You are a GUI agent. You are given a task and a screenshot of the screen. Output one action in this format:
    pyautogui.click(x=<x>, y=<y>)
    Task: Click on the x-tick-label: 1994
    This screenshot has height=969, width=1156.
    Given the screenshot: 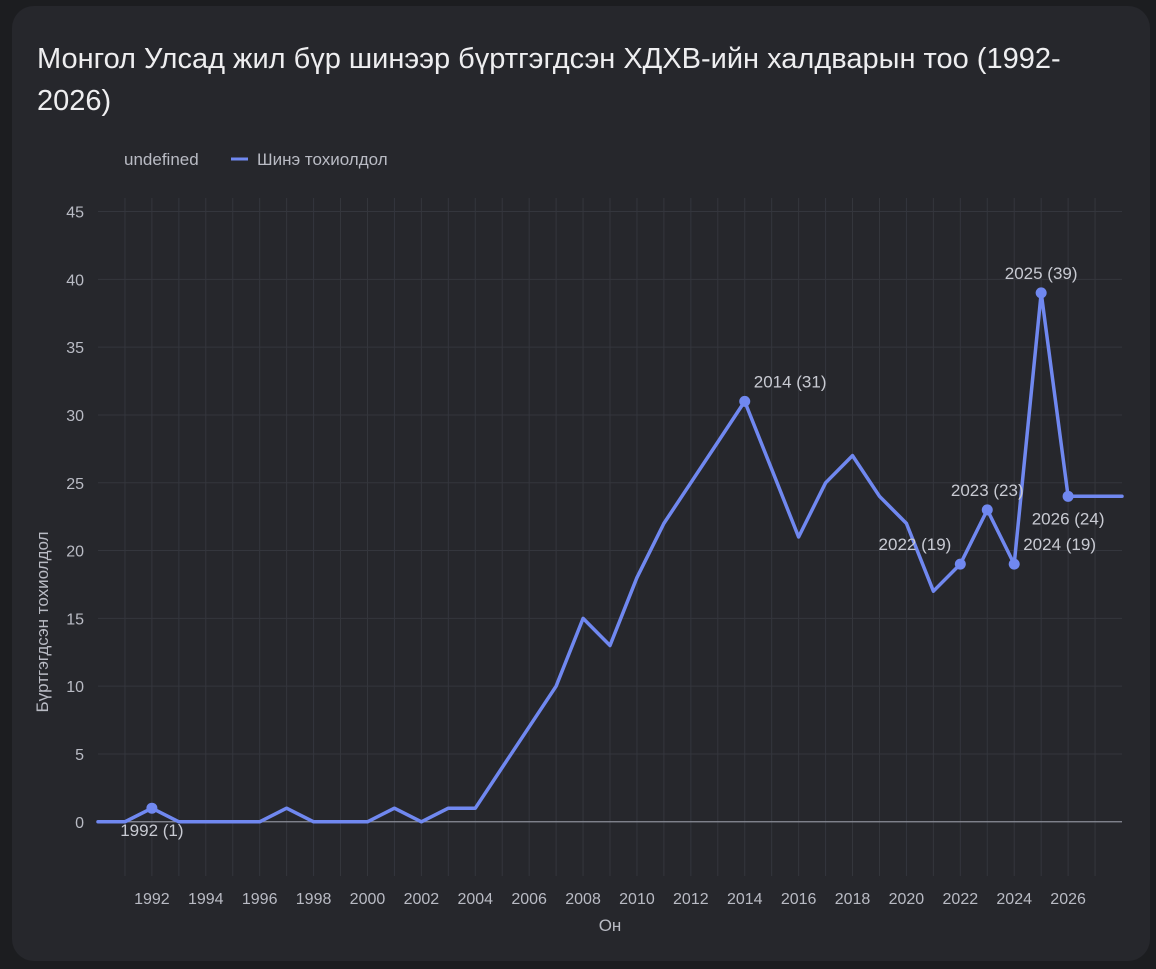 What is the action you would take?
    pyautogui.click(x=206, y=899)
    